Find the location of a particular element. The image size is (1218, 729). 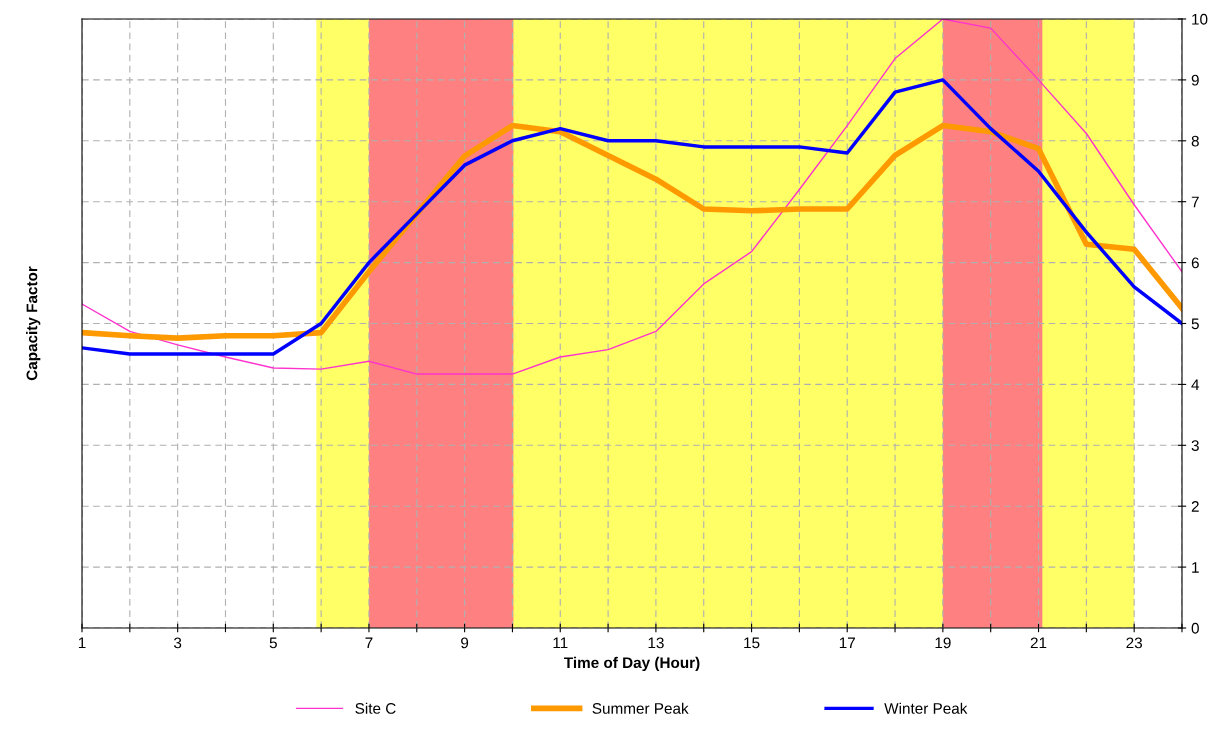

y-tick-label: 6 is located at coordinates (1195, 263).